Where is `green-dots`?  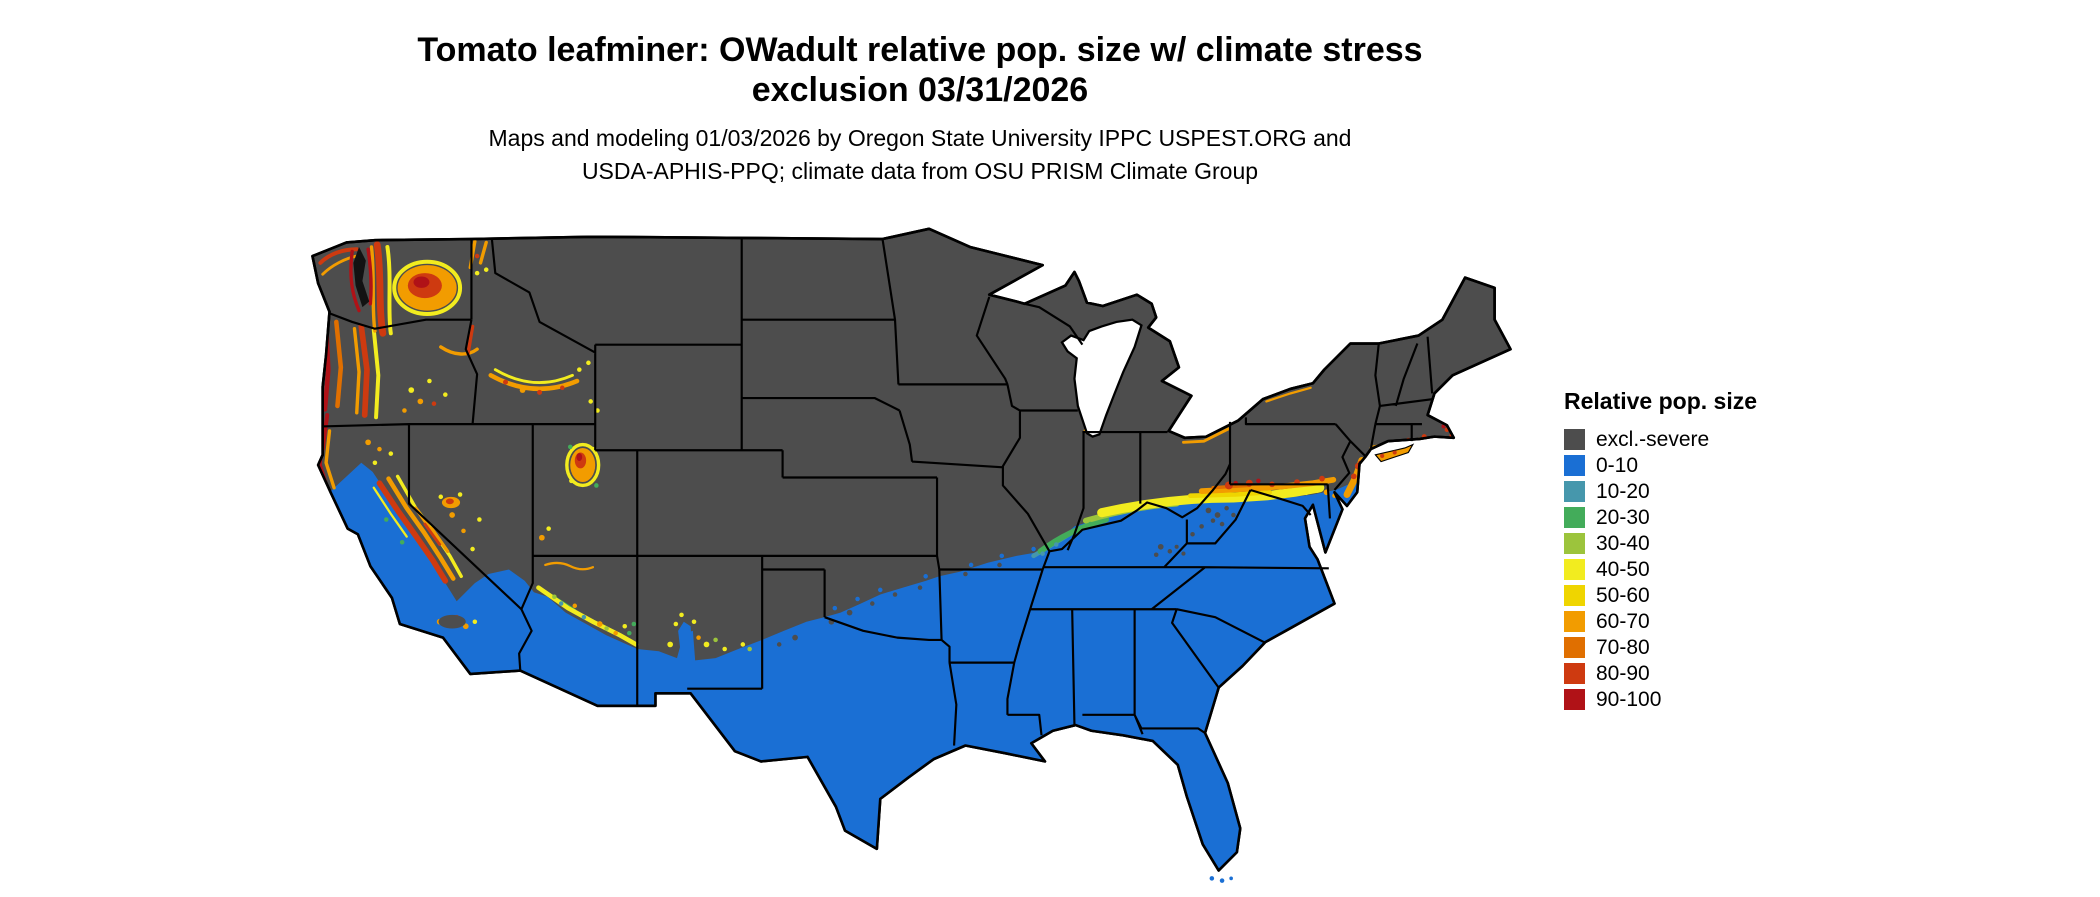
green-dots is located at coordinates (738, 540).